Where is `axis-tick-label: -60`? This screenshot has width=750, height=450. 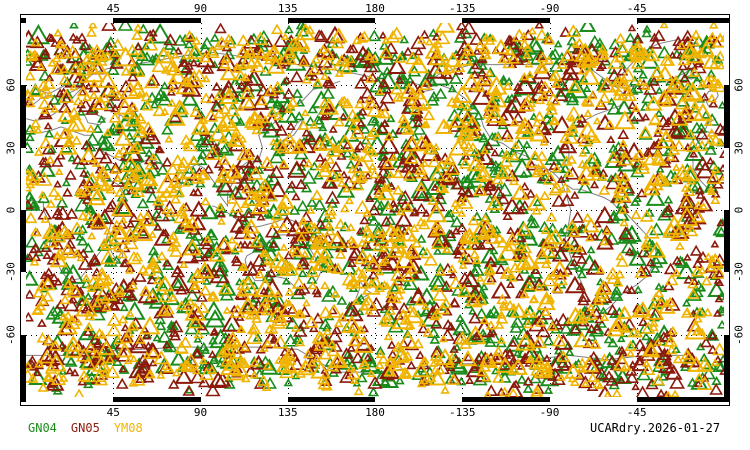 axis-tick-label: -60 is located at coordinates (739, 334).